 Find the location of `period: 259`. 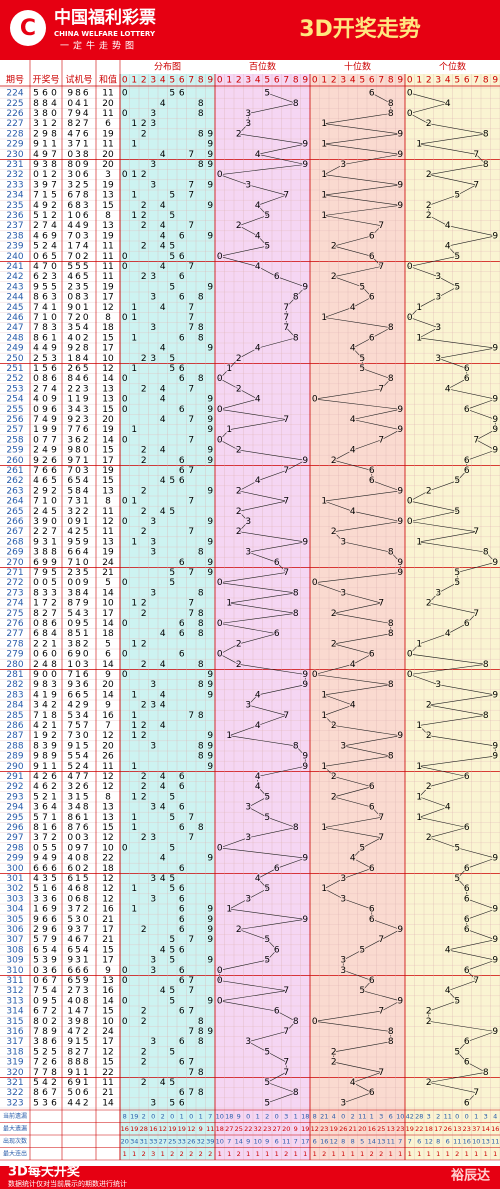

period: 259 is located at coordinates (14, 451).